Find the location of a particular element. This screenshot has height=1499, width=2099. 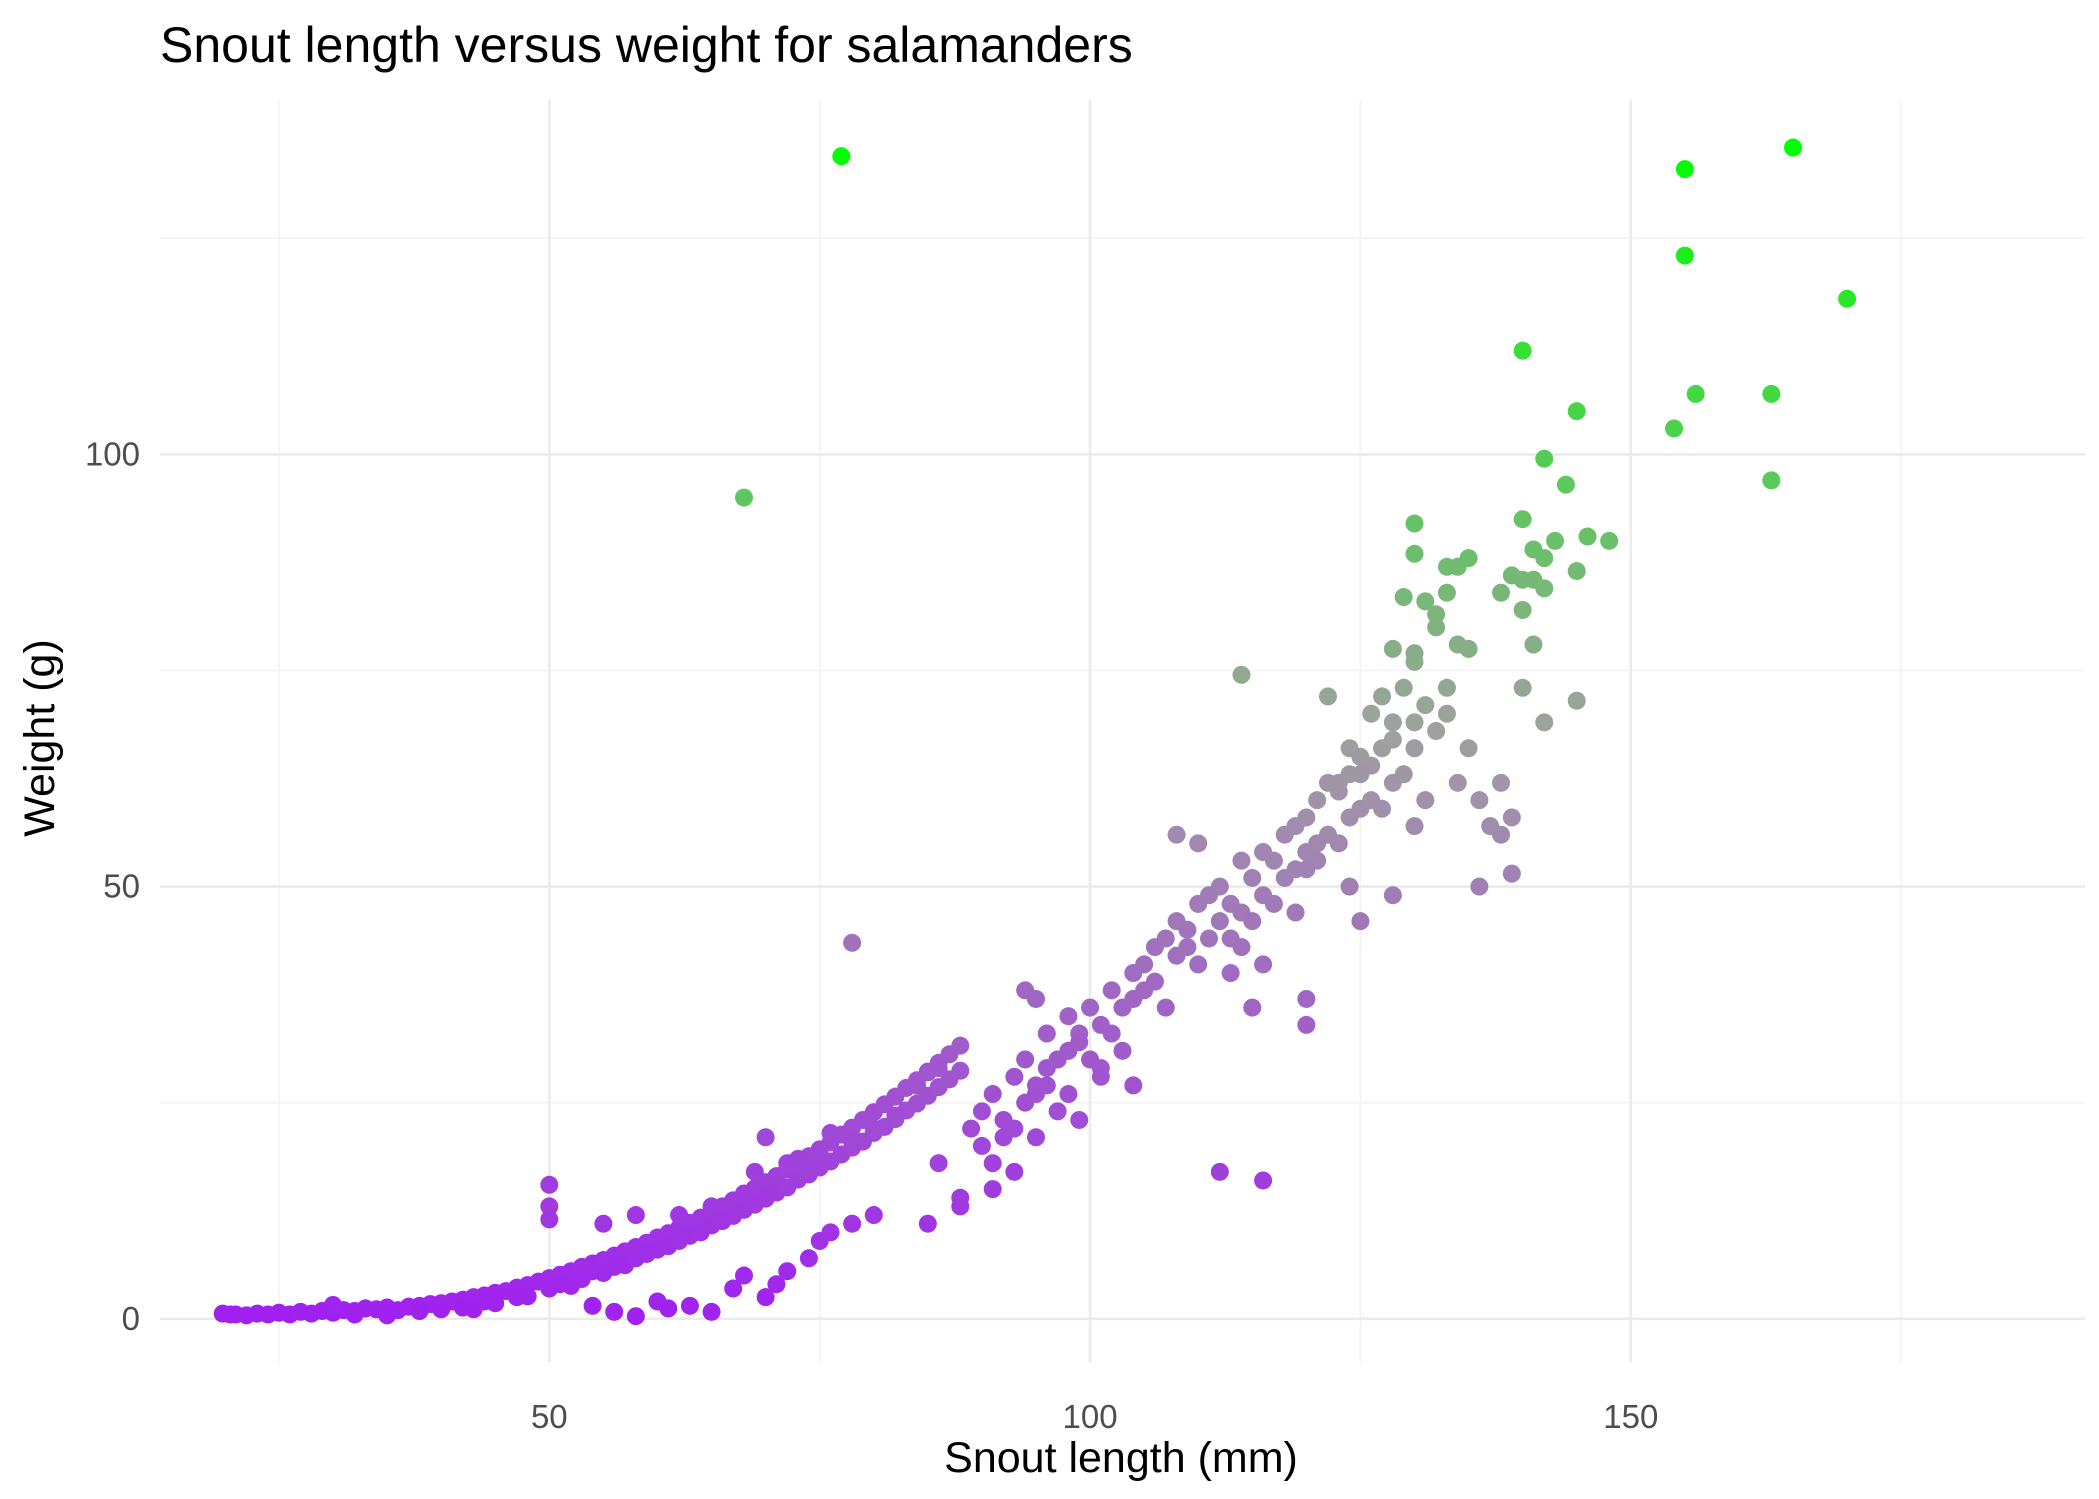

y-axis-ticks: 0 50 100 is located at coordinates (112, 885).